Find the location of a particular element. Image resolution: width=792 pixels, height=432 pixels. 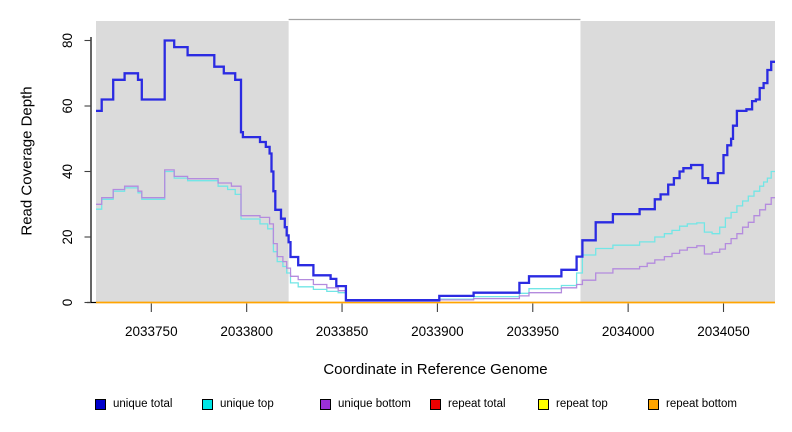

y-tick-label: 20 is located at coordinates (67, 236).